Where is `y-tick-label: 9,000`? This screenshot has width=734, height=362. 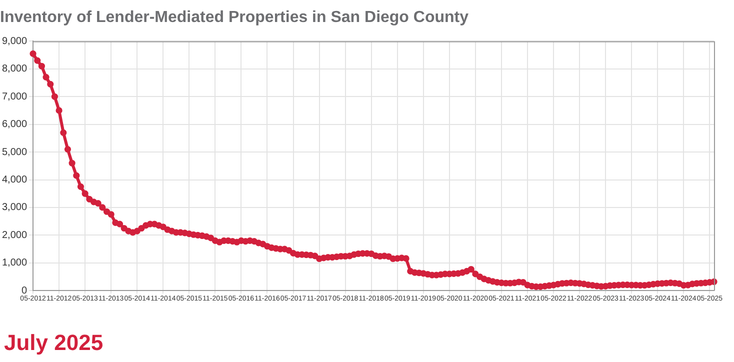
y-tick-label: 9,000 is located at coordinates (15, 41).